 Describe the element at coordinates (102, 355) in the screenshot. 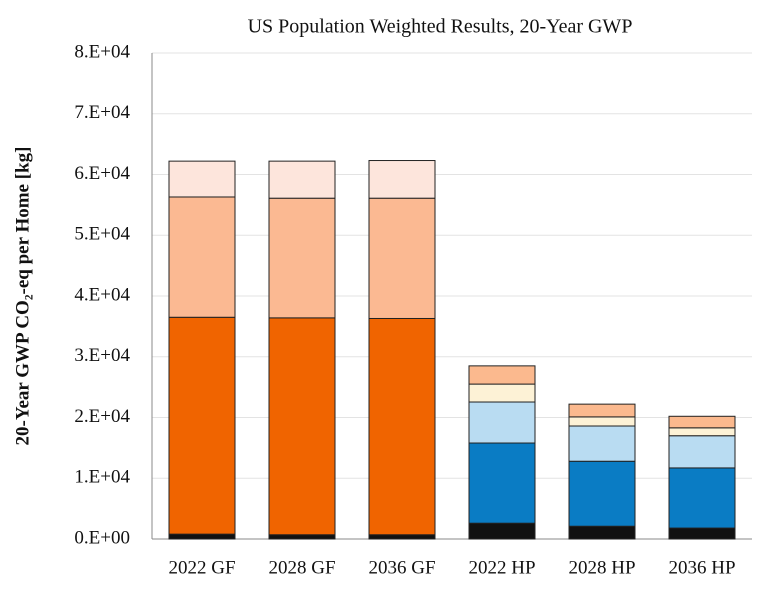

I see `y-tick-label: 3.E+04` at that location.